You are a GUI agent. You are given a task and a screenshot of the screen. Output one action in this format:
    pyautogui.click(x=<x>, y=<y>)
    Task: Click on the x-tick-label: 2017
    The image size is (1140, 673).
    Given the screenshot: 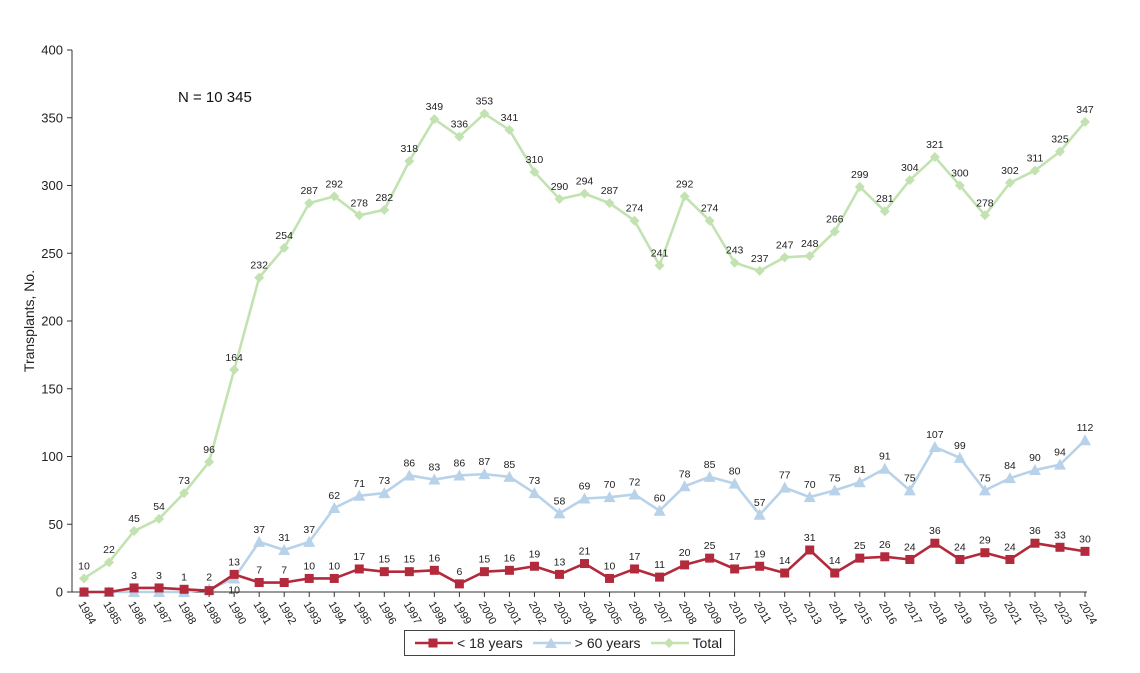 What is the action you would take?
    pyautogui.click(x=912, y=613)
    